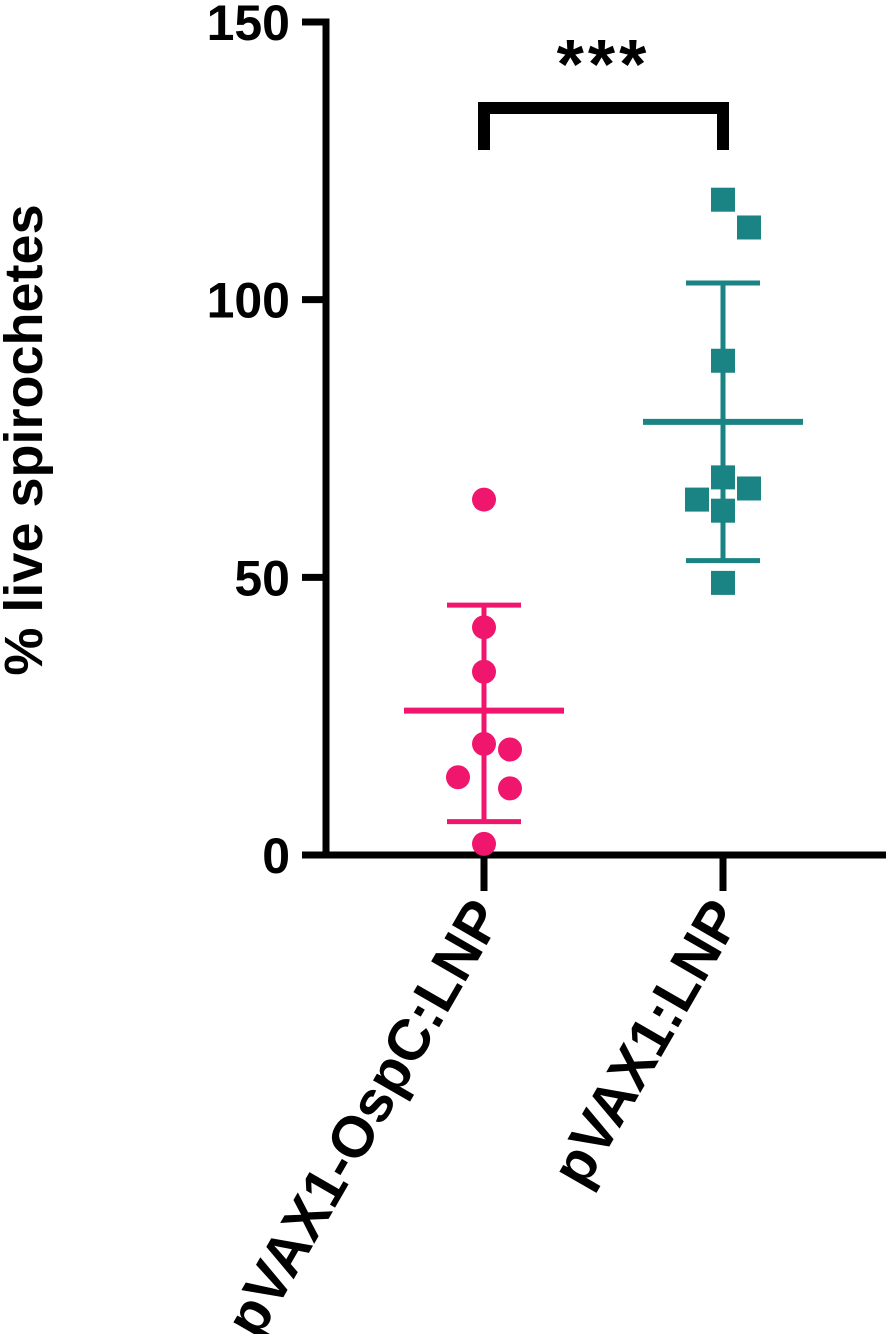 Image resolution: width=886 pixels, height=1334 pixels. What do you see at coordinates (248, 25) in the screenshot?
I see `y-tick-label: 150` at bounding box center [248, 25].